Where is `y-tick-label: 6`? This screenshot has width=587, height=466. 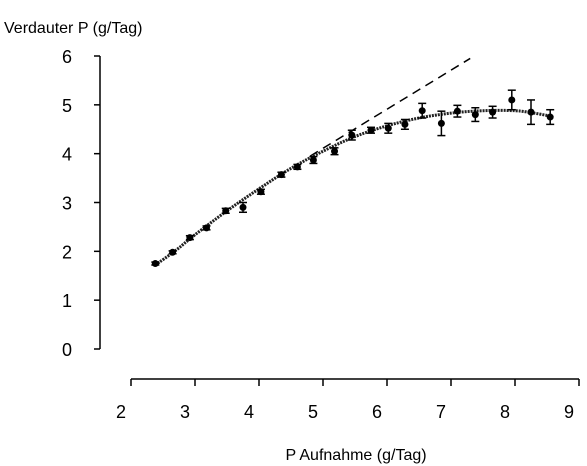
y-tick-label: 6 is located at coordinates (67, 57).